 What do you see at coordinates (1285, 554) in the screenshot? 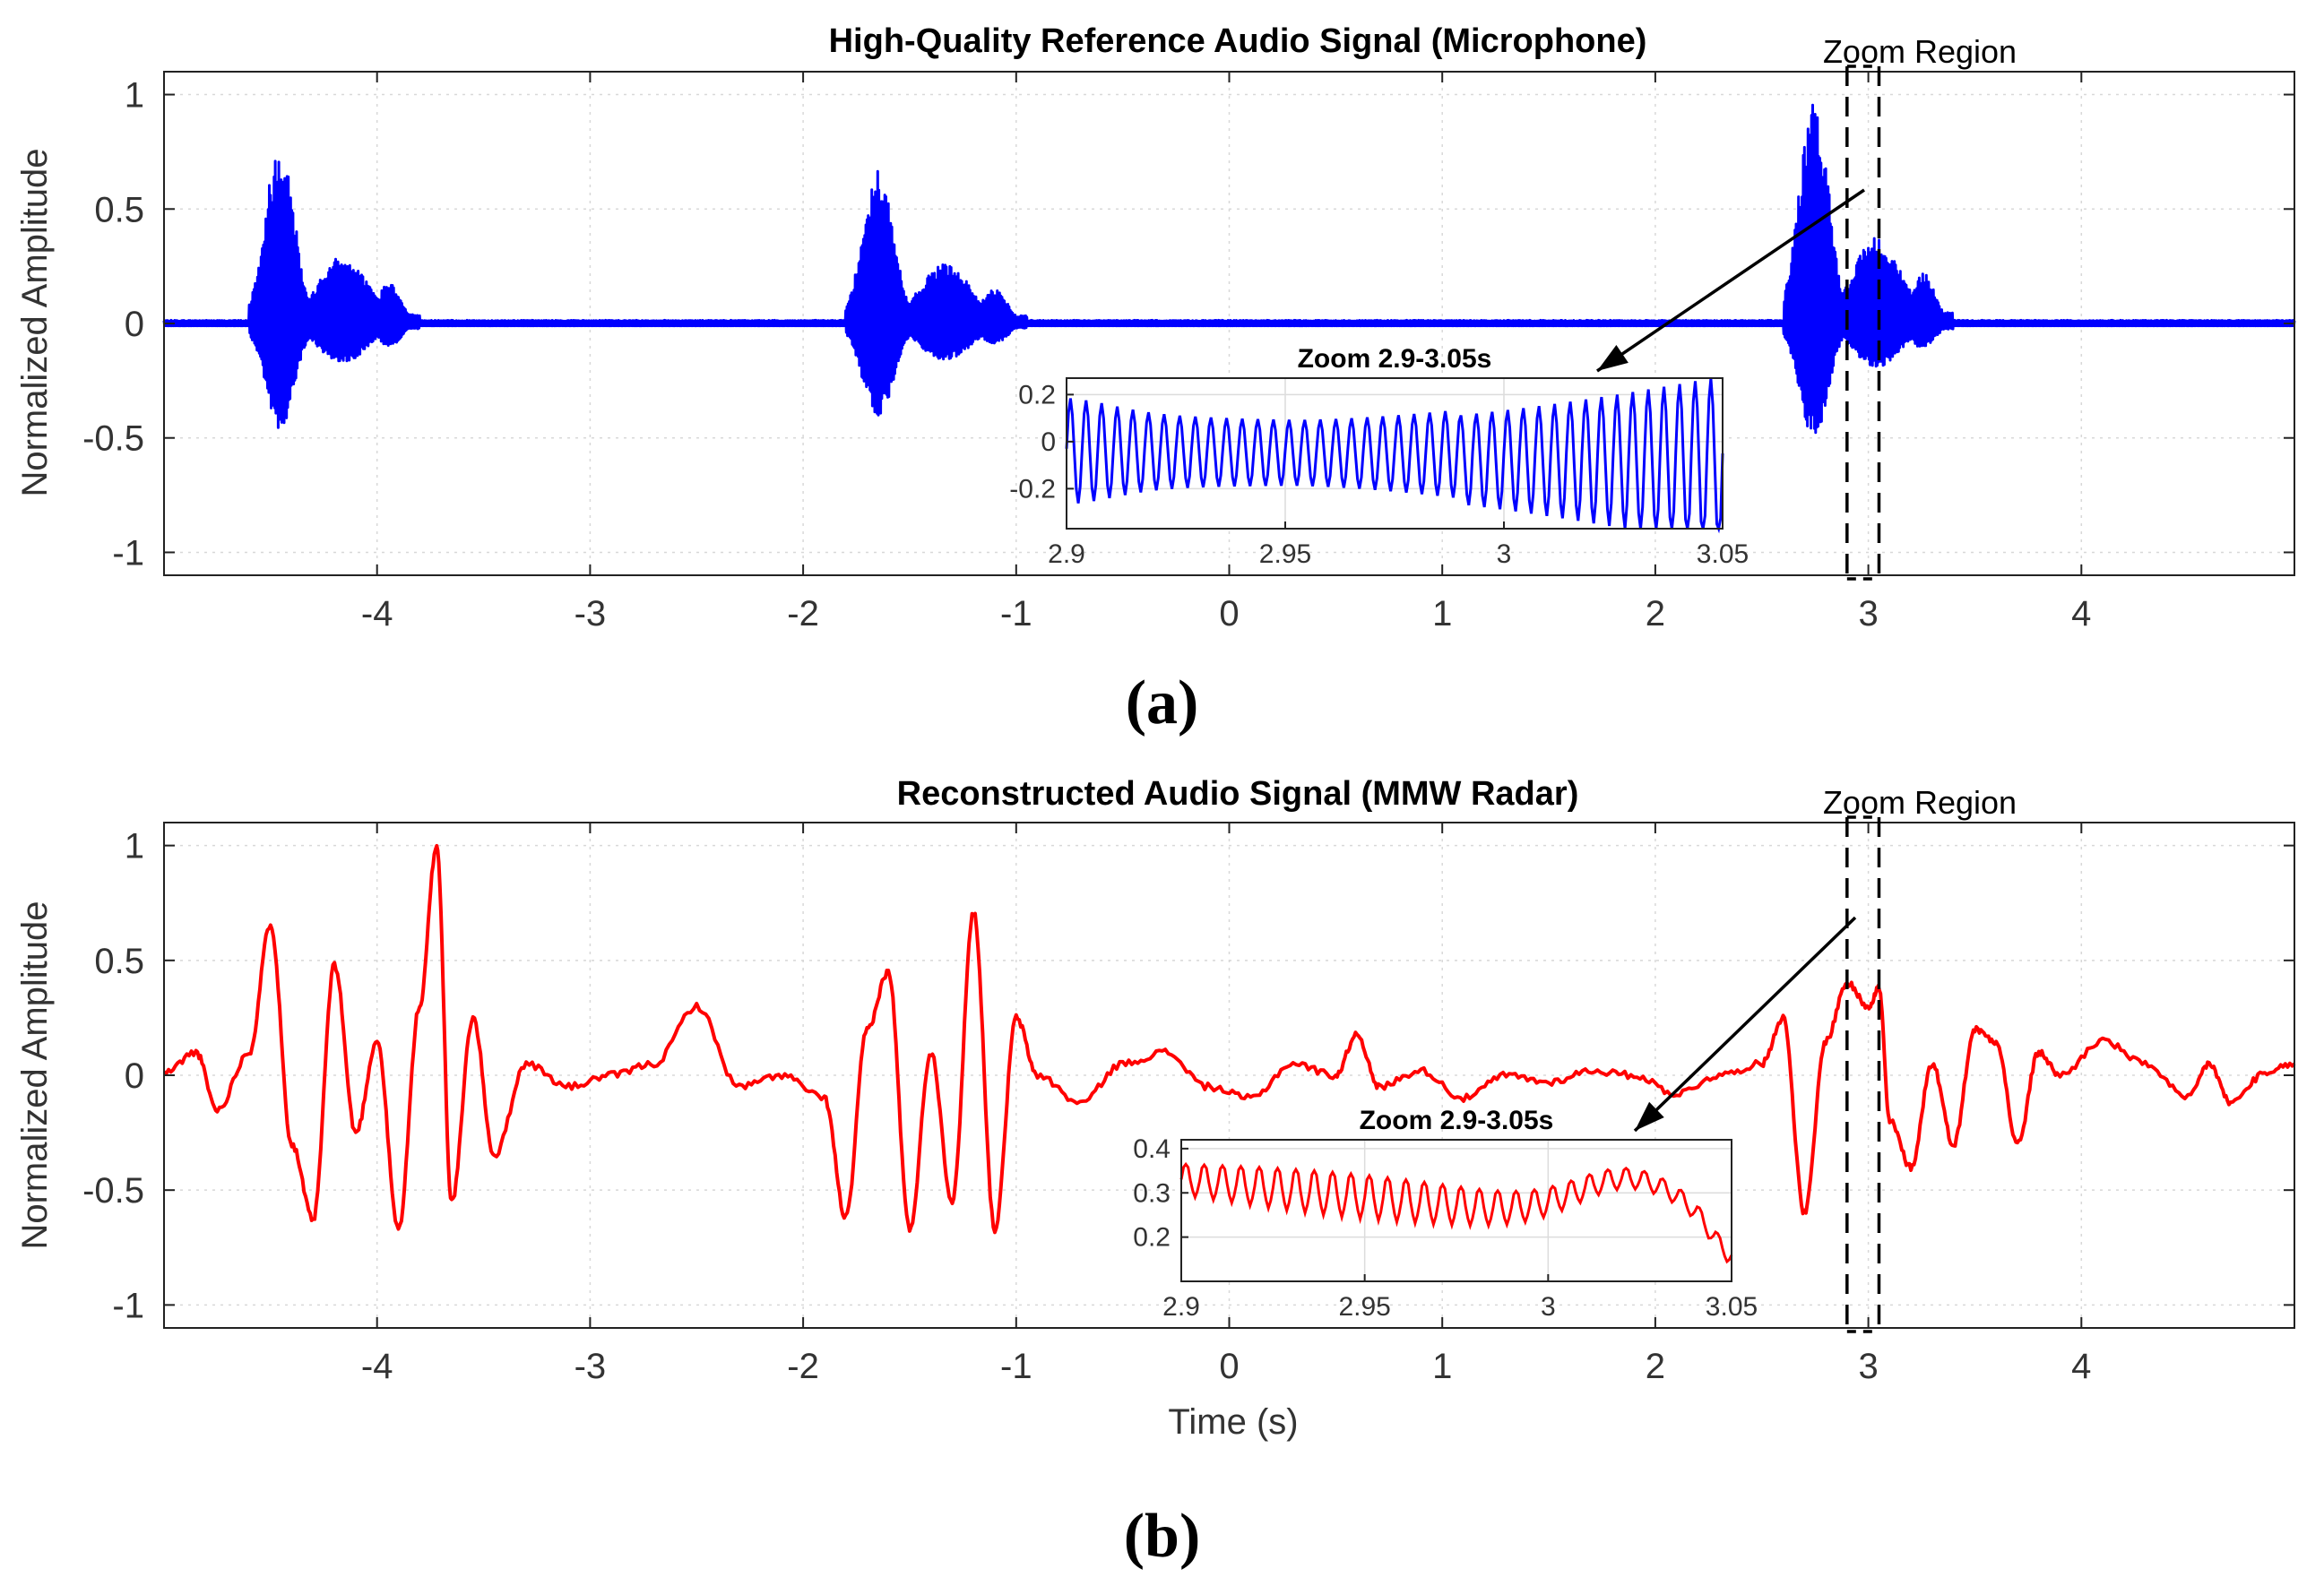
I see `panel-a-inset-x-tick-label: 2.95` at bounding box center [1285, 554].